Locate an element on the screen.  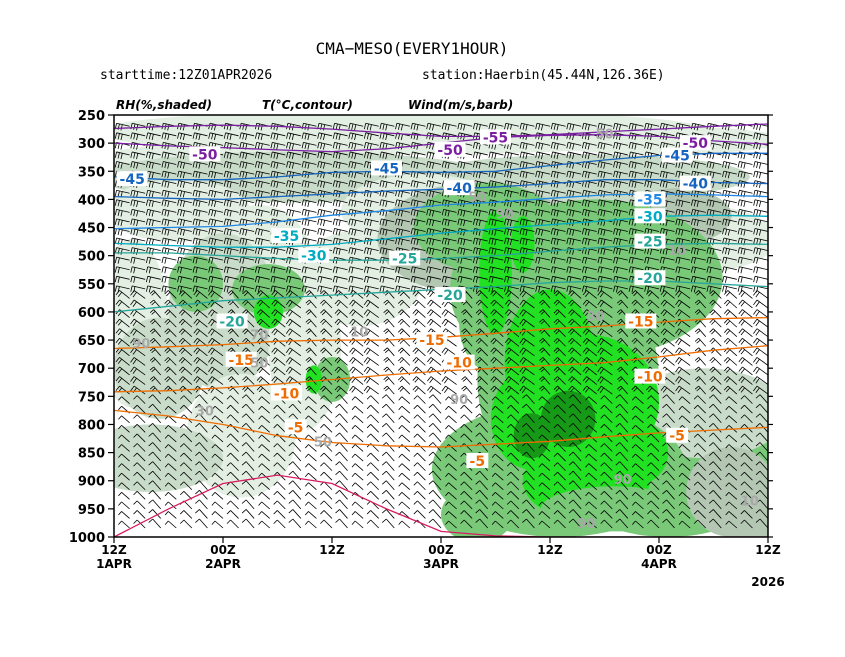
x-tick-date-label: 2APR is located at coordinates (223, 564).